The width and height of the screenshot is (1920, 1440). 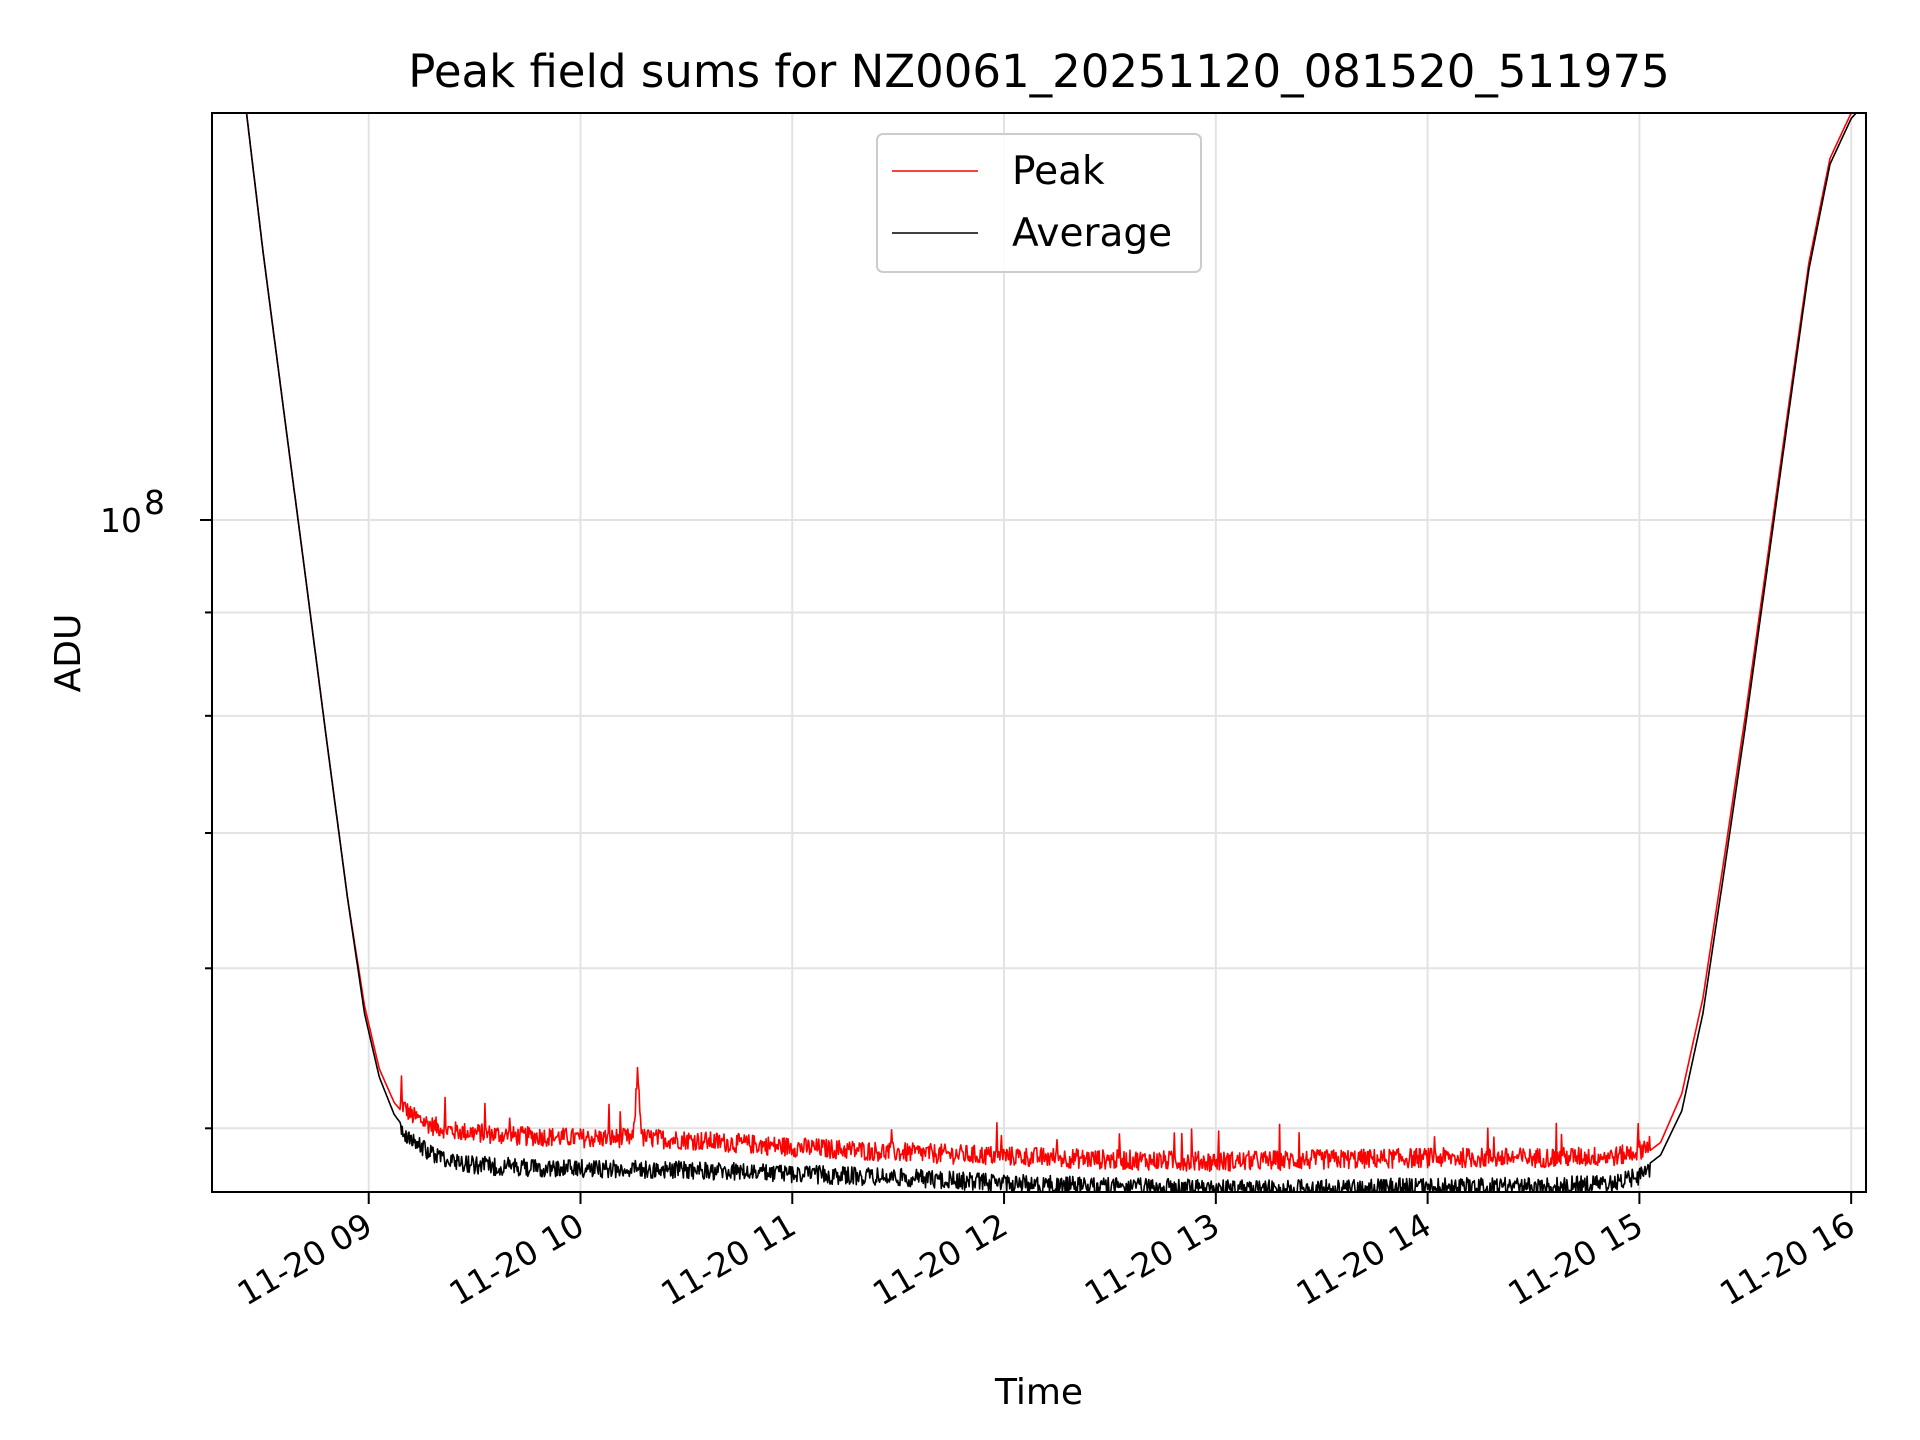 What do you see at coordinates (156, 806) in the screenshot?
I see `y-axis: 10 8` at bounding box center [156, 806].